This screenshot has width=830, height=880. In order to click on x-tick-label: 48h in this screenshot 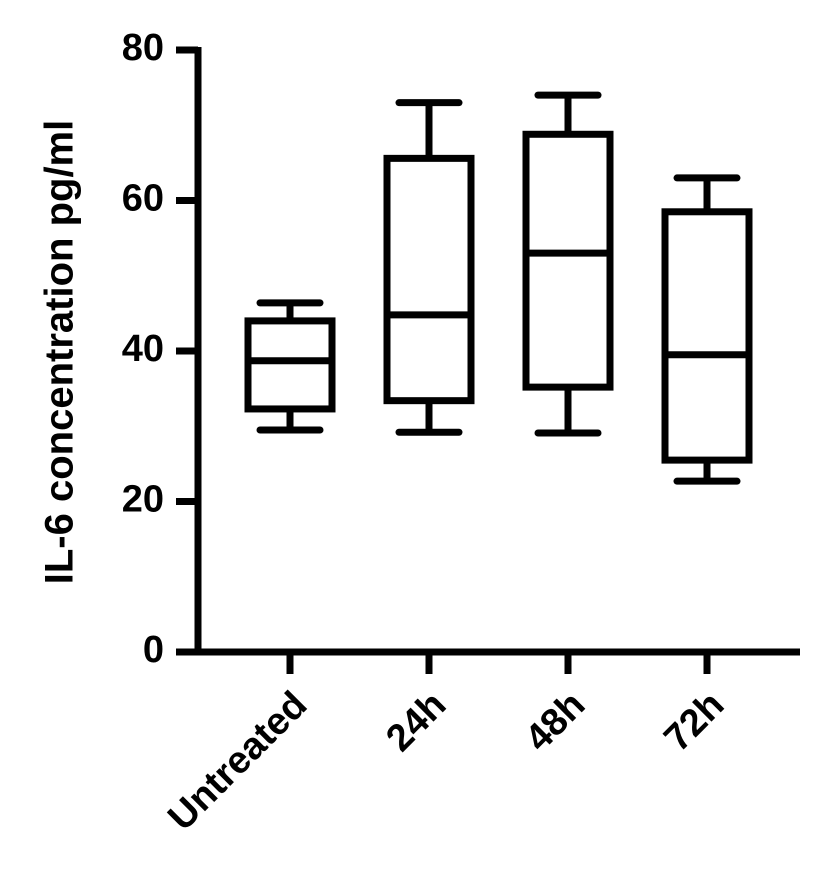, I will do `click(555, 722)`.